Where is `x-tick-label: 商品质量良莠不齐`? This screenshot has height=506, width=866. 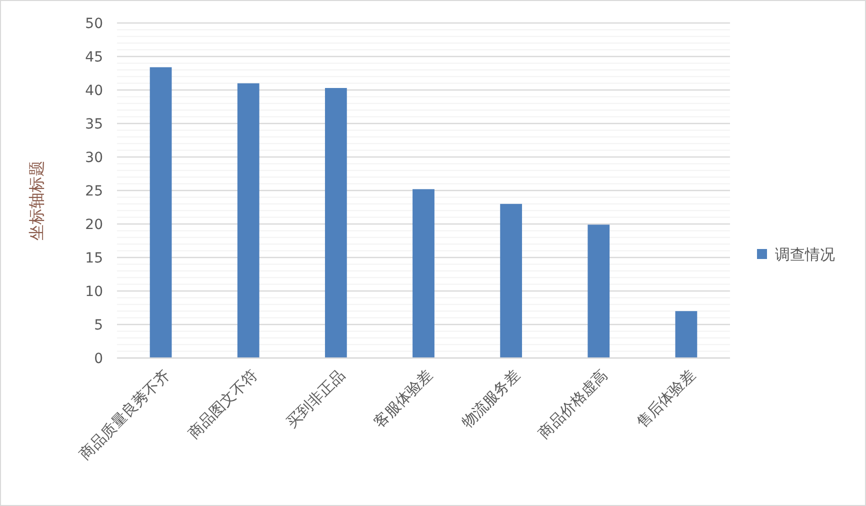 x-tick-label: 商品质量良莠不齐 is located at coordinates (125, 415).